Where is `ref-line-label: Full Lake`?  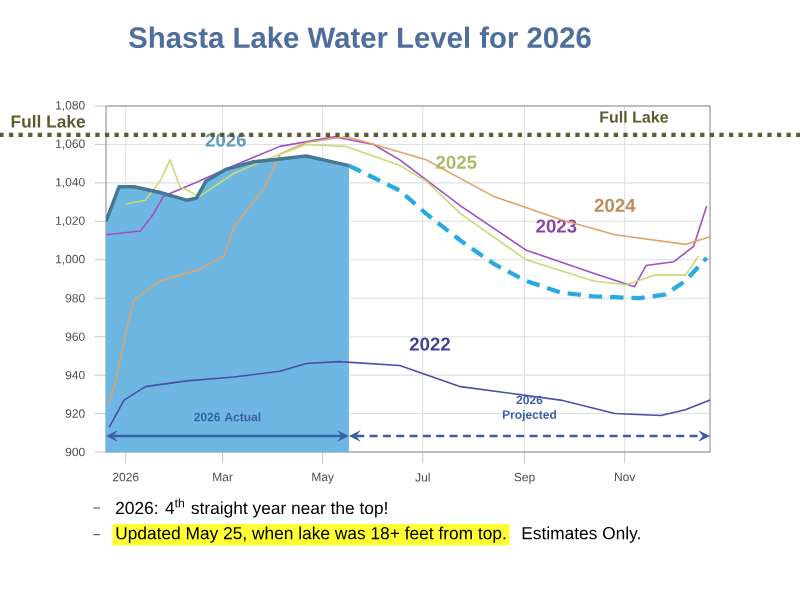
ref-line-label: Full Lake is located at coordinates (48, 121).